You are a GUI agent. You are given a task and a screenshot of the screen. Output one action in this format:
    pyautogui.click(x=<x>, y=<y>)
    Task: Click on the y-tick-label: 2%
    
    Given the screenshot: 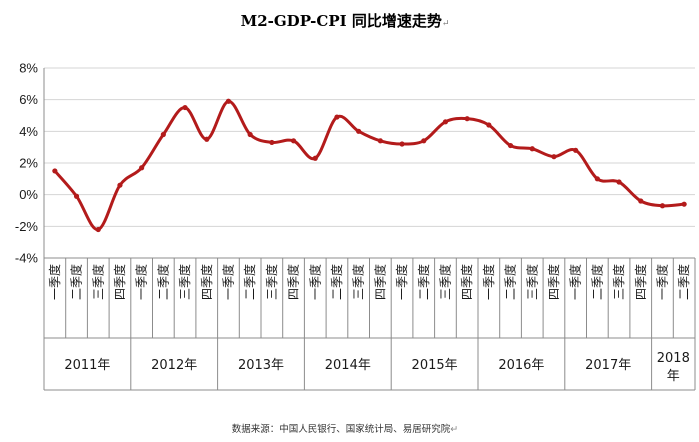 What is the action you would take?
    pyautogui.click(x=28, y=163)
    